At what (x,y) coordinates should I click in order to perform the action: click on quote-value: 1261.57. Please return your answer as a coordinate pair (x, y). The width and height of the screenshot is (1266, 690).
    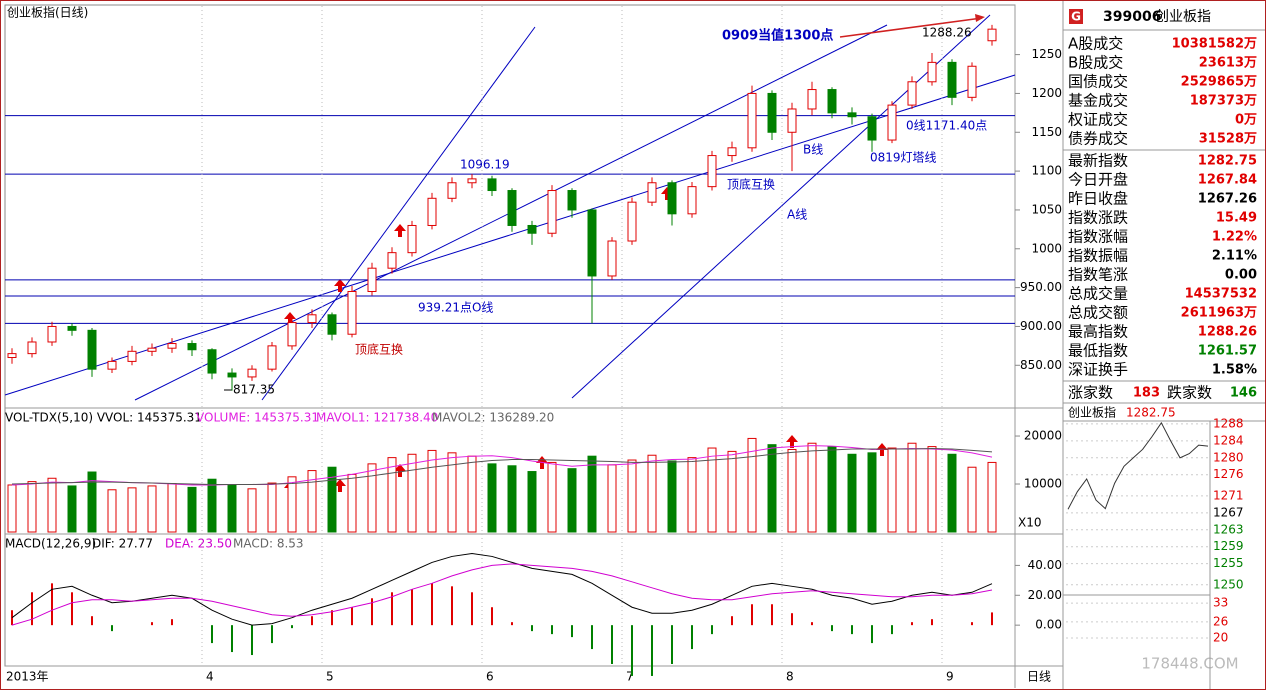
    Looking at the image, I should click on (1227, 351).